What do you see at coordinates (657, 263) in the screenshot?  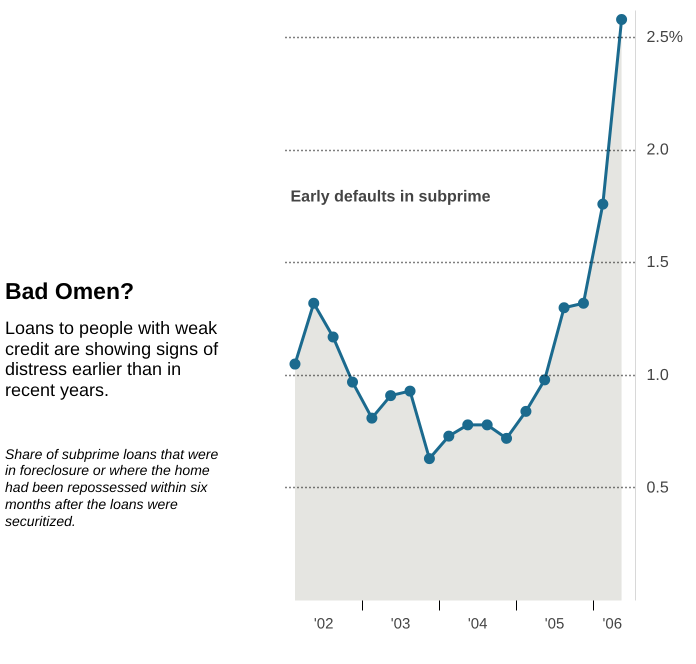 I see `y-tick-label: 1.5` at bounding box center [657, 263].